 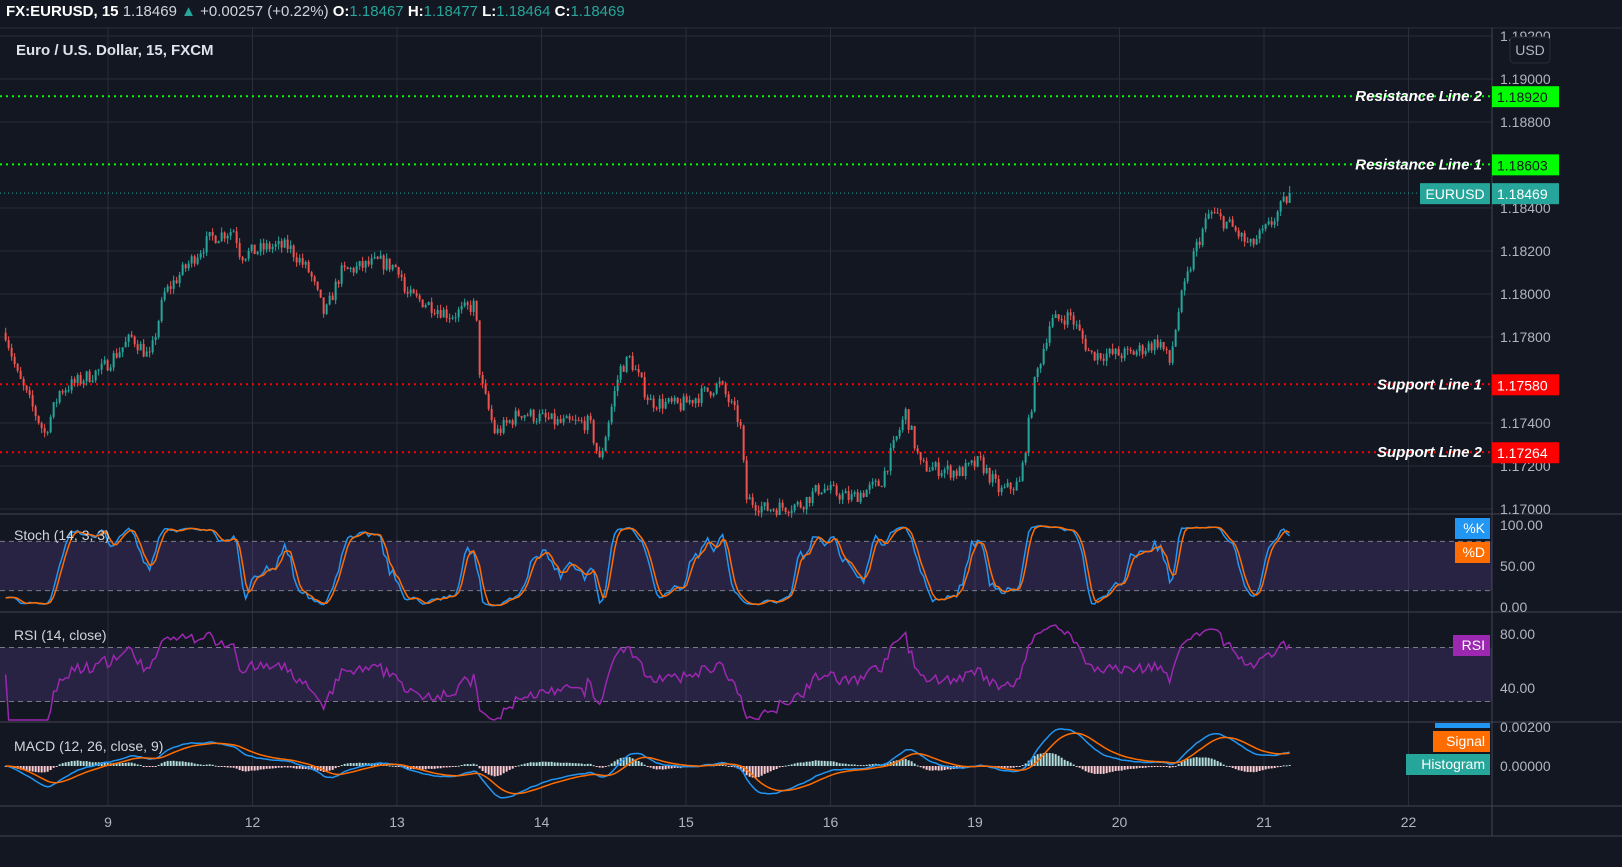 I want to click on macd-histogram-tag, so click(x=1448, y=764).